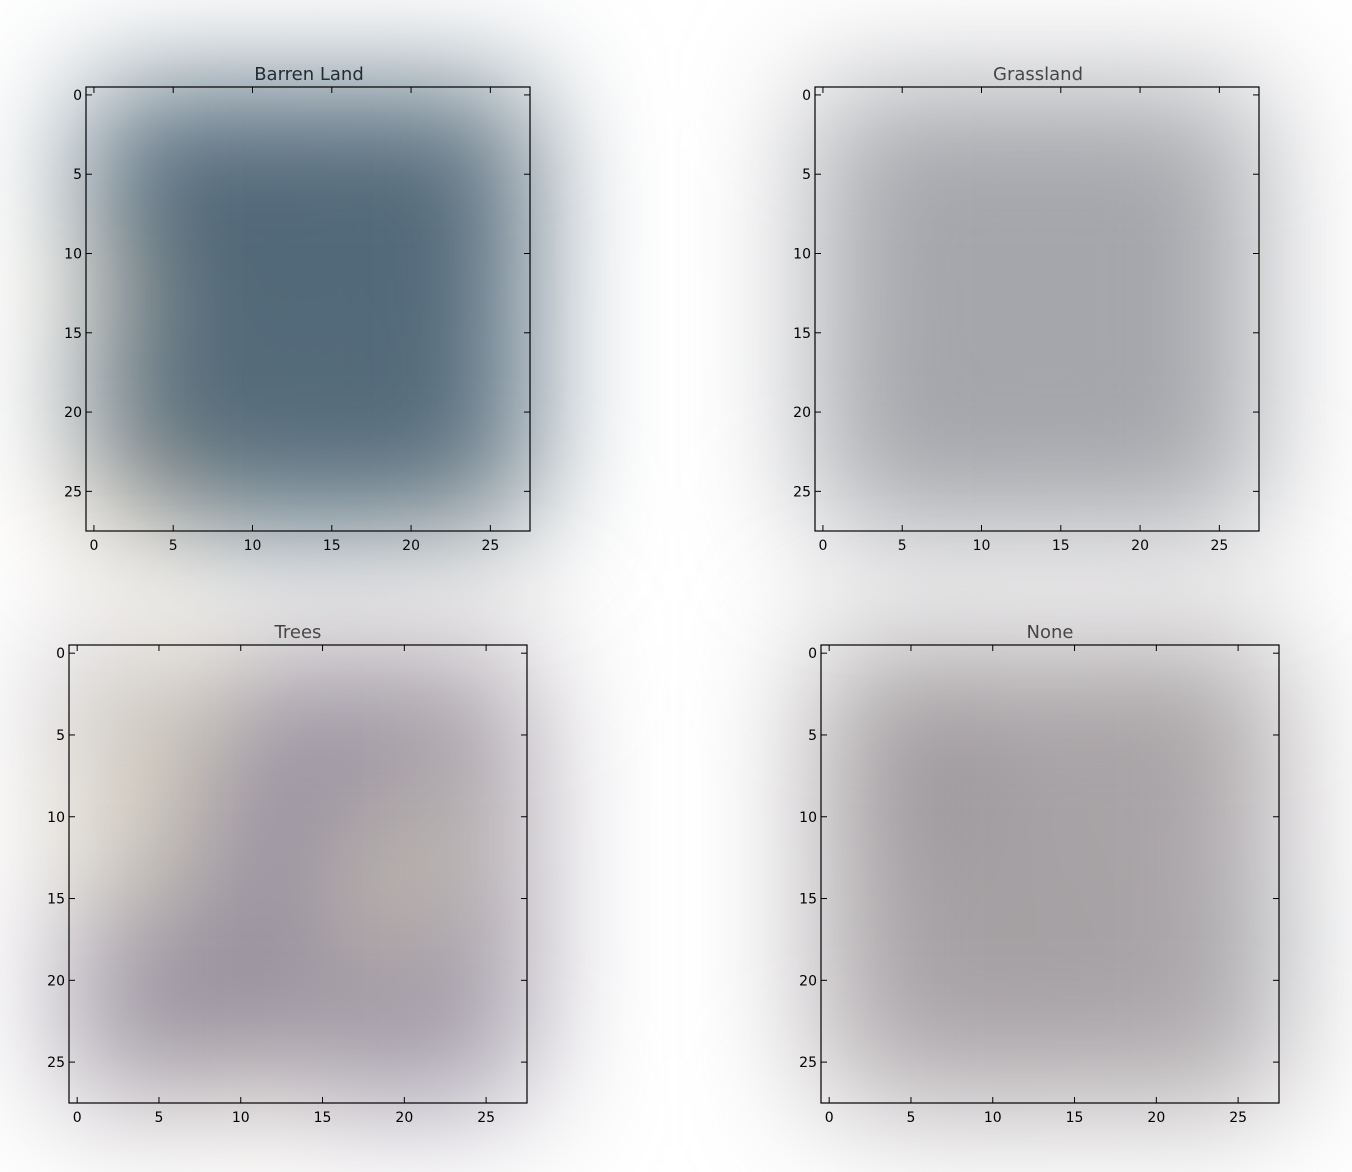  What do you see at coordinates (298, 632) in the screenshot?
I see `panel-title: Trees` at bounding box center [298, 632].